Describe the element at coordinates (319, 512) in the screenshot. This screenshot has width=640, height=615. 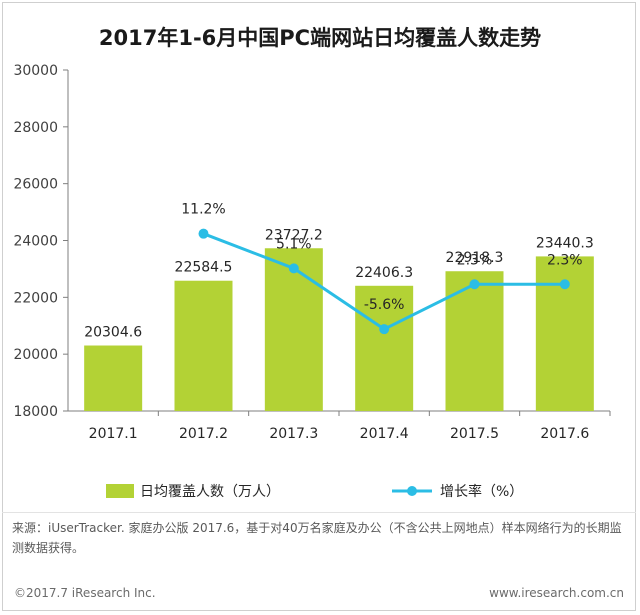
I see `divider` at that location.